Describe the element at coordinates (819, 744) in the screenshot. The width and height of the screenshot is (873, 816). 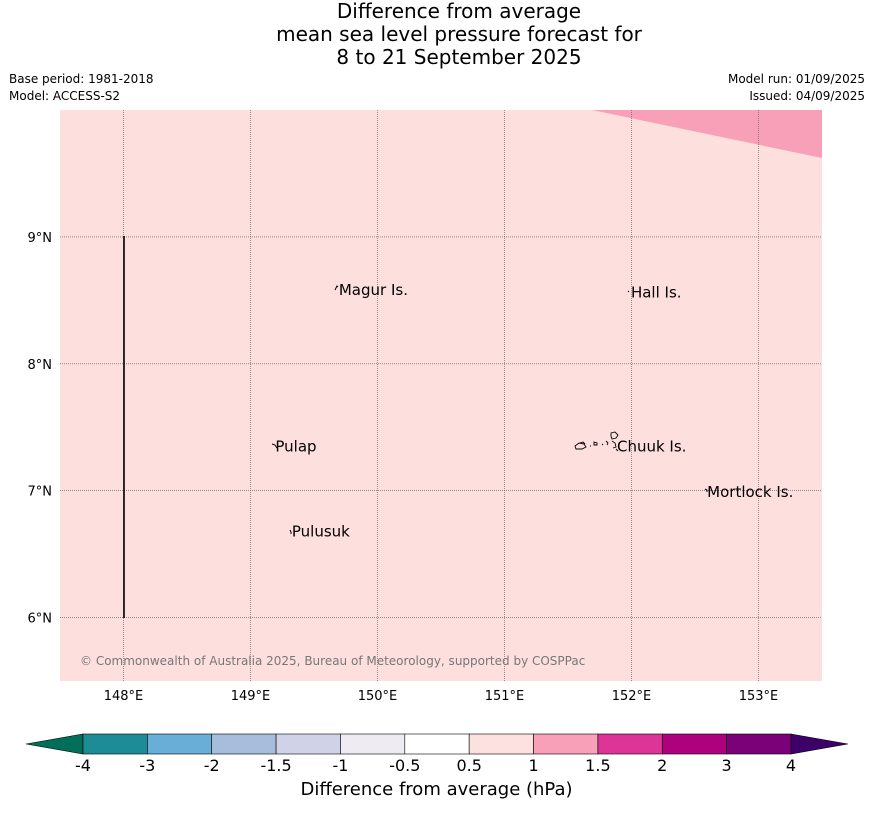
I see `colorbar-high-extend` at that location.